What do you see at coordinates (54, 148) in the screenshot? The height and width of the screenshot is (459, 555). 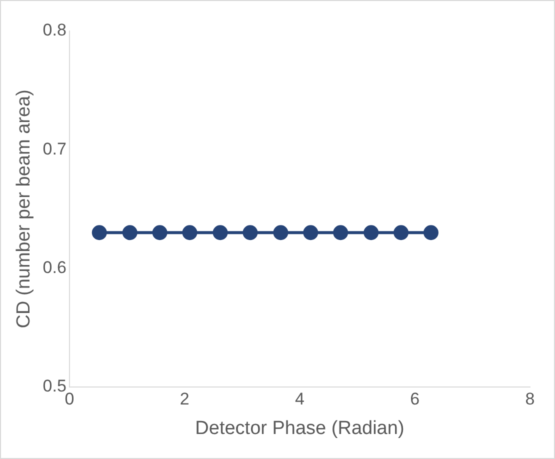 I see `y-tick-label: 0.7` at bounding box center [54, 148].